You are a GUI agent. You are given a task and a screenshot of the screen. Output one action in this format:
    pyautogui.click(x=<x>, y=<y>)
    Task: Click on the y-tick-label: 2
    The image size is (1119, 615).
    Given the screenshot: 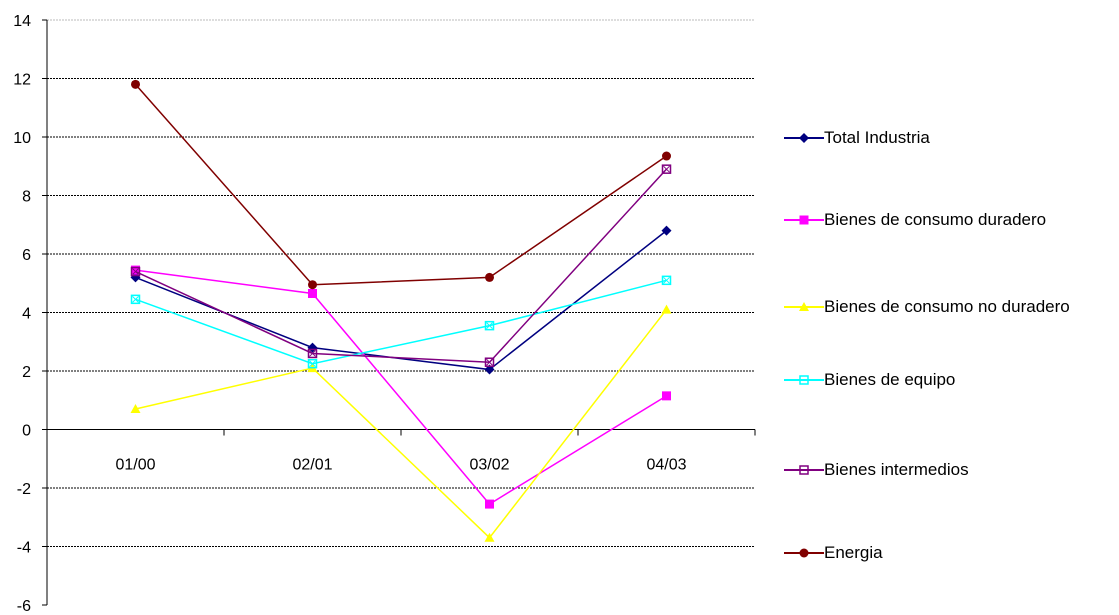 What is the action you would take?
    pyautogui.click(x=26, y=372)
    